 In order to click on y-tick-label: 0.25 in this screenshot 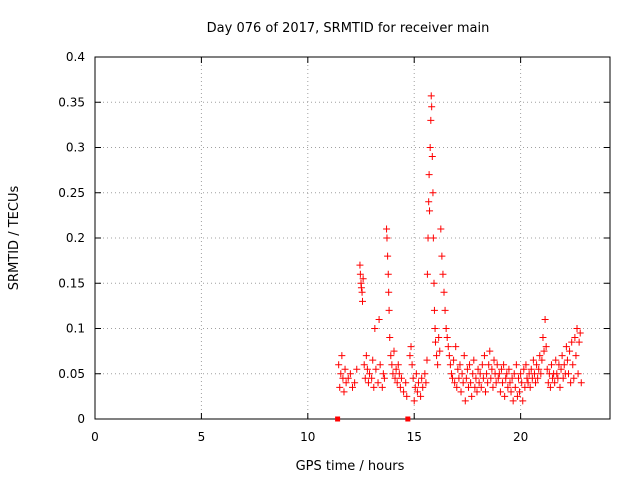, I will do `click(71, 193)`.